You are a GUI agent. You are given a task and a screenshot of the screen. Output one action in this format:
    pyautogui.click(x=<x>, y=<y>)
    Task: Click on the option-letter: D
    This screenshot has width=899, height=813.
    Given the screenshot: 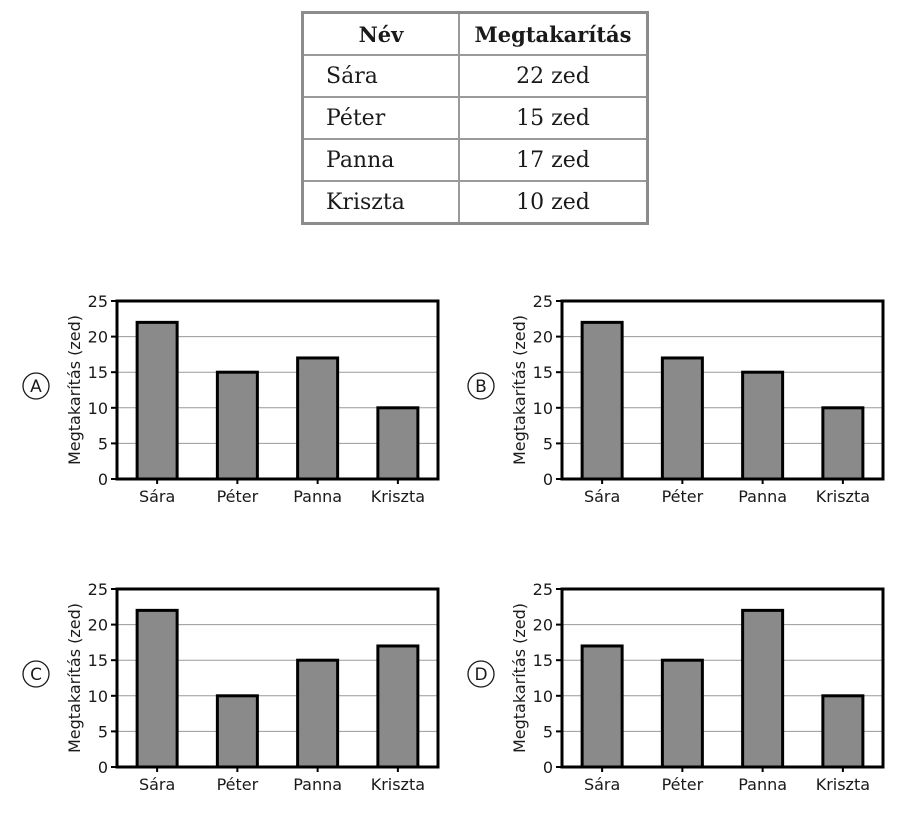 What is the action you would take?
    pyautogui.click(x=480, y=675)
    